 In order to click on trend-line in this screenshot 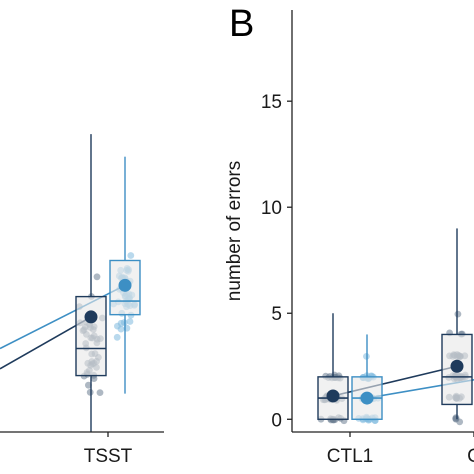, I will do `click(63, 317)`.